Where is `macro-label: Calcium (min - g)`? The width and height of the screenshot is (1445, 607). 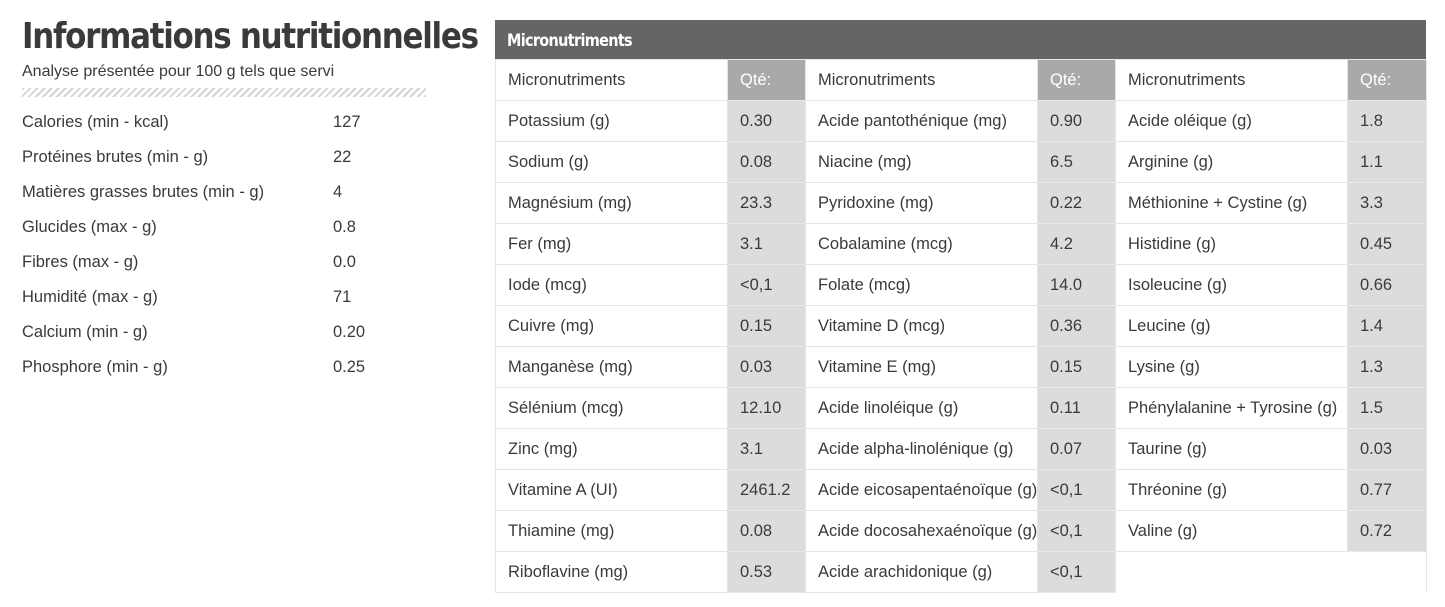 macro-label: Calcium (min - g) is located at coordinates (85, 332).